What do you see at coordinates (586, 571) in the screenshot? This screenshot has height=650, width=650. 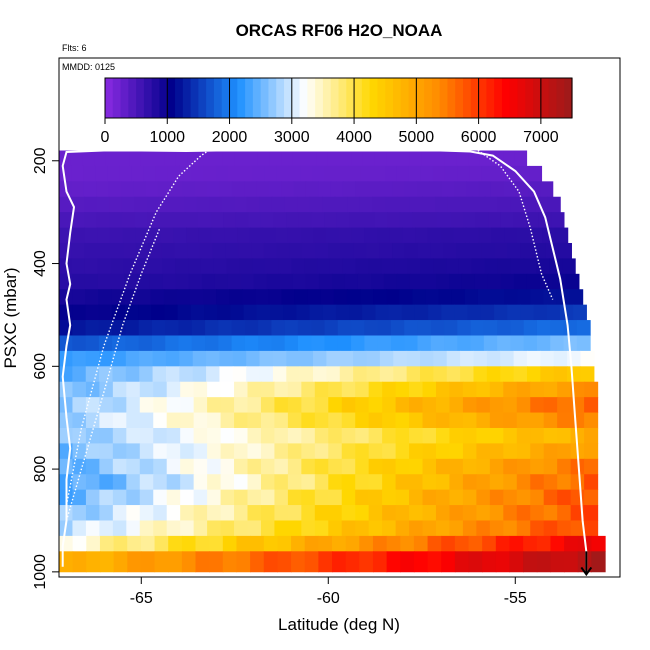 I see `end-arrow-head` at bounding box center [586, 571].